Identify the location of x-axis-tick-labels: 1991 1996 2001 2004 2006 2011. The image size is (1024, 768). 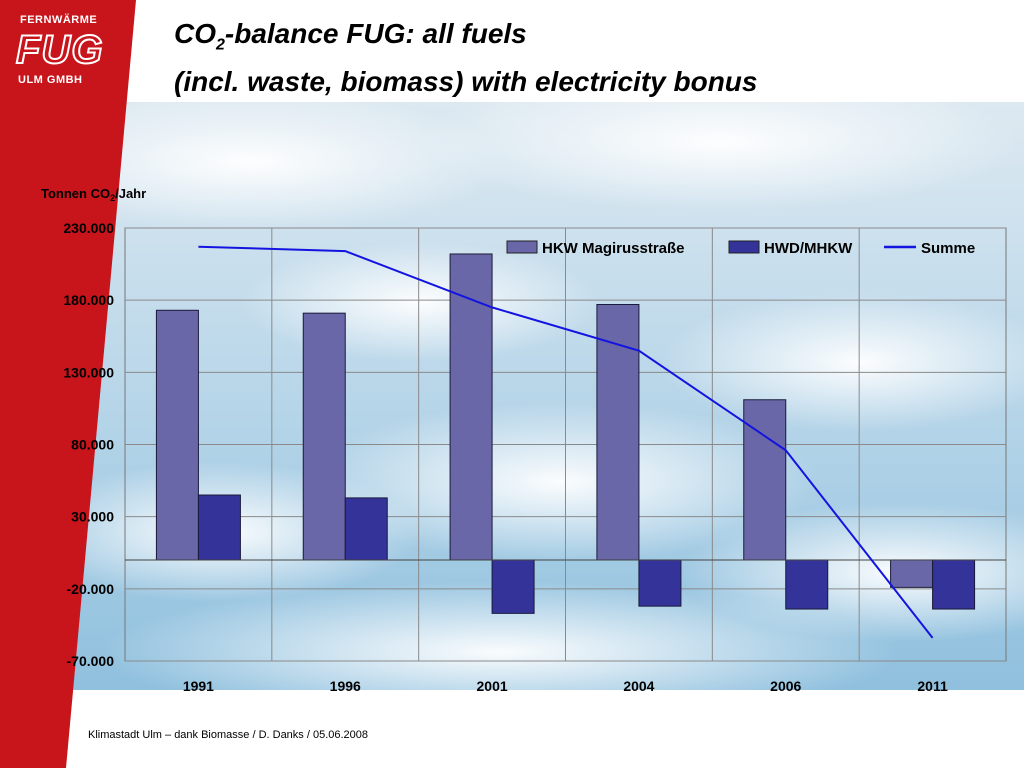
(565, 686).